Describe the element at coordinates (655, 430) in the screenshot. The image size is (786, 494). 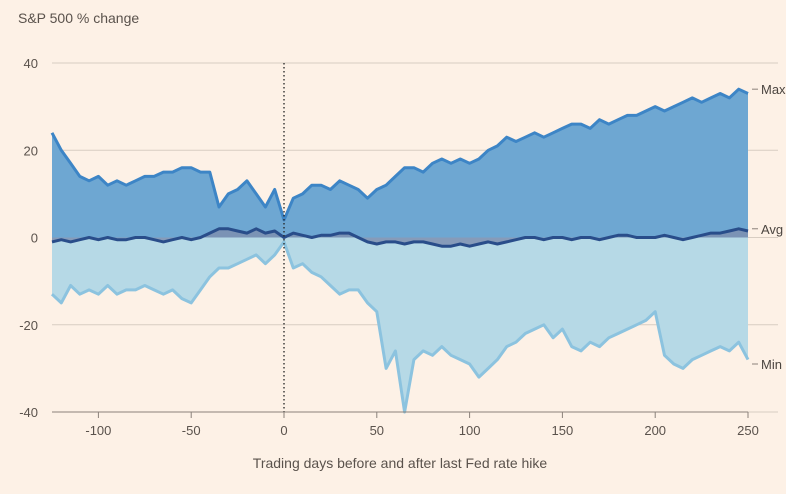
I see `x-tick-label: 200` at that location.